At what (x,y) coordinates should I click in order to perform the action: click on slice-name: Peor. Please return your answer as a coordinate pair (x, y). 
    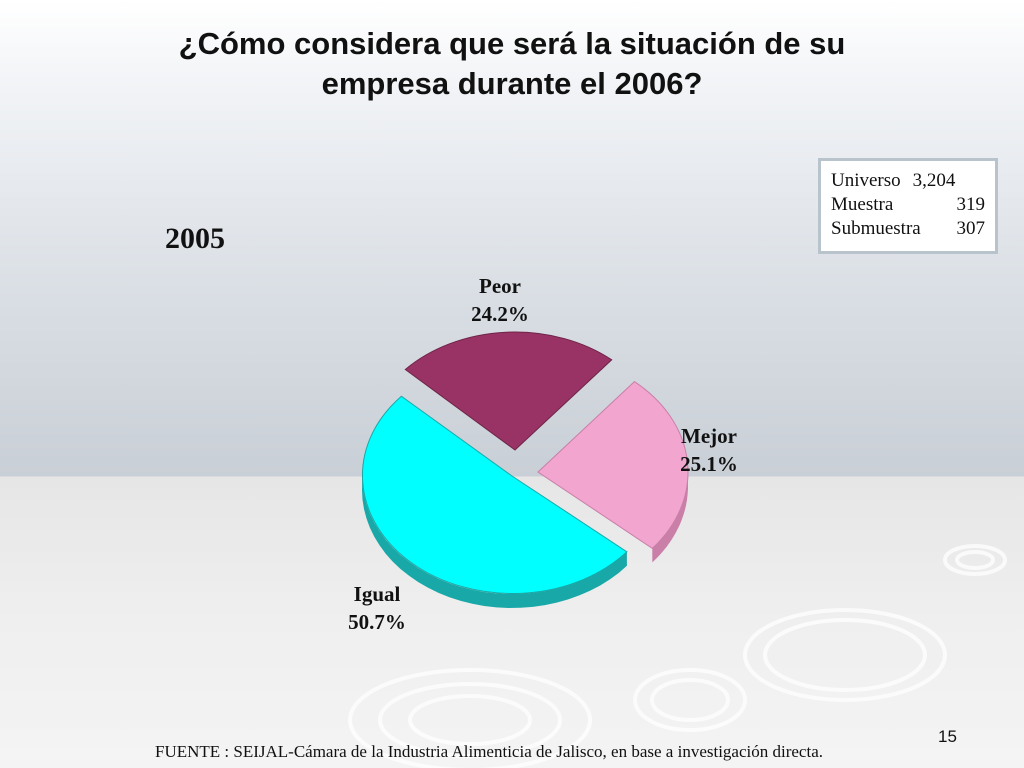
    Looking at the image, I should click on (500, 286).